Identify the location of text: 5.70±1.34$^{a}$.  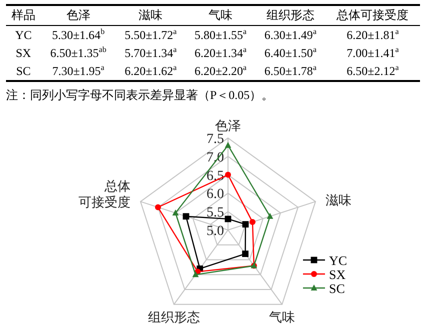
(150, 52).